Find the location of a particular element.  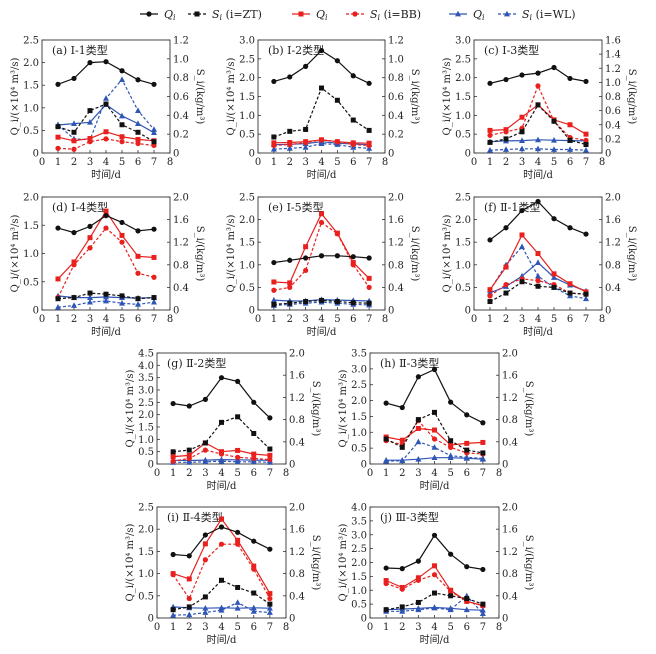

y-left-tick-label: 0.5 is located at coordinates (146, 452).